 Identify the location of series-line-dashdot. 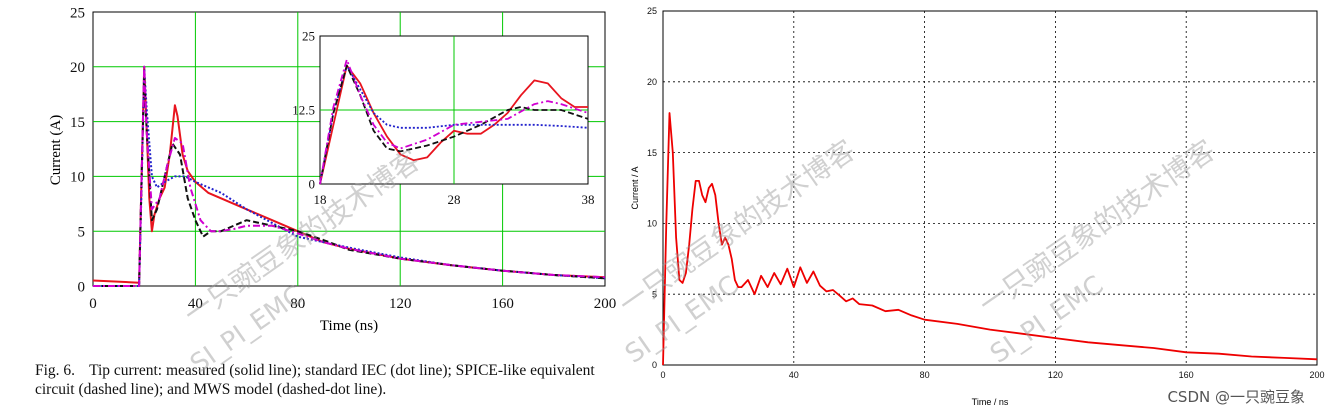
(454, 121).